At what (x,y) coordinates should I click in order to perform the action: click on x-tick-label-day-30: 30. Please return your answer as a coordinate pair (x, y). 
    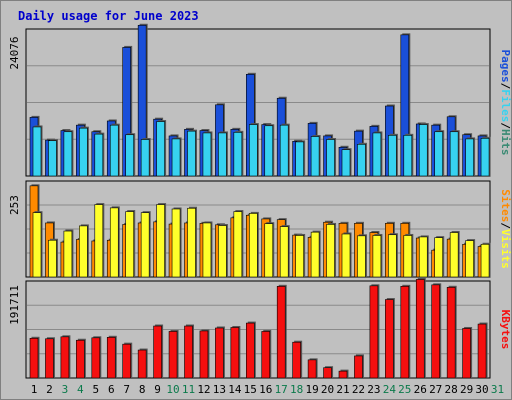
    Looking at the image, I should click on (481, 389).